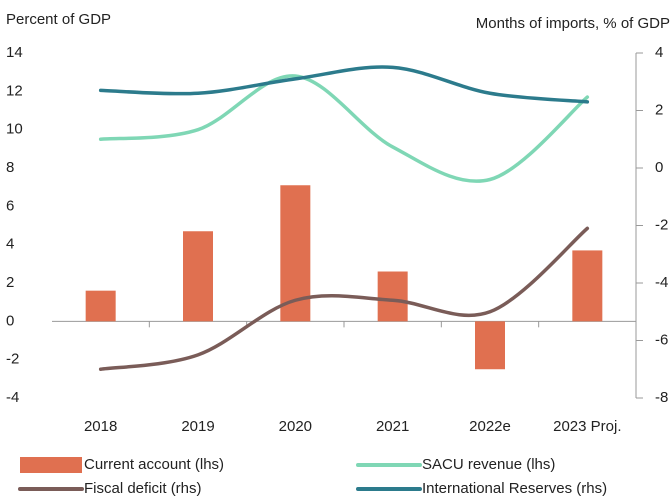  What do you see at coordinates (488, 464) in the screenshot?
I see `legend-label: SACU revenue (lhs)` at bounding box center [488, 464].